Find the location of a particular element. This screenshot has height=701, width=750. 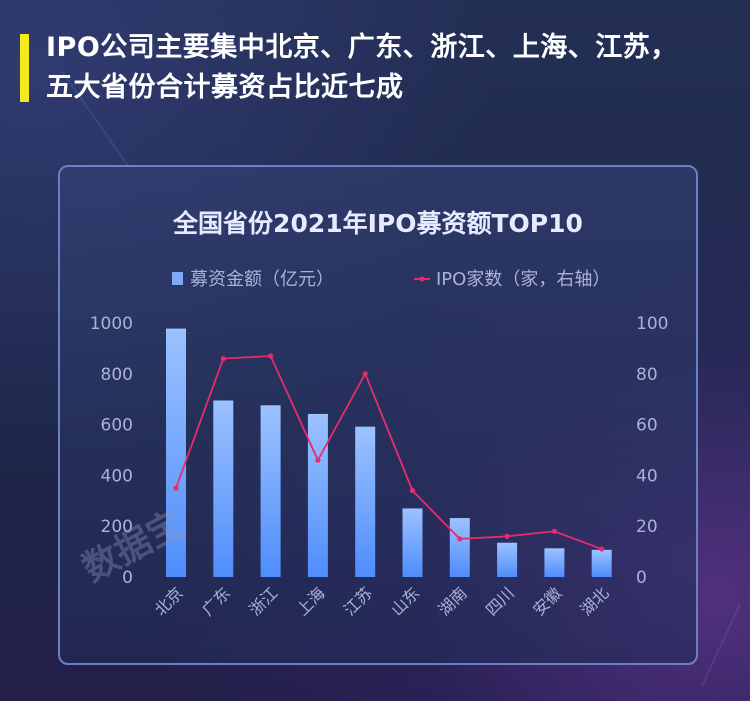

left-tick-label: 1000 is located at coordinates (111, 324).